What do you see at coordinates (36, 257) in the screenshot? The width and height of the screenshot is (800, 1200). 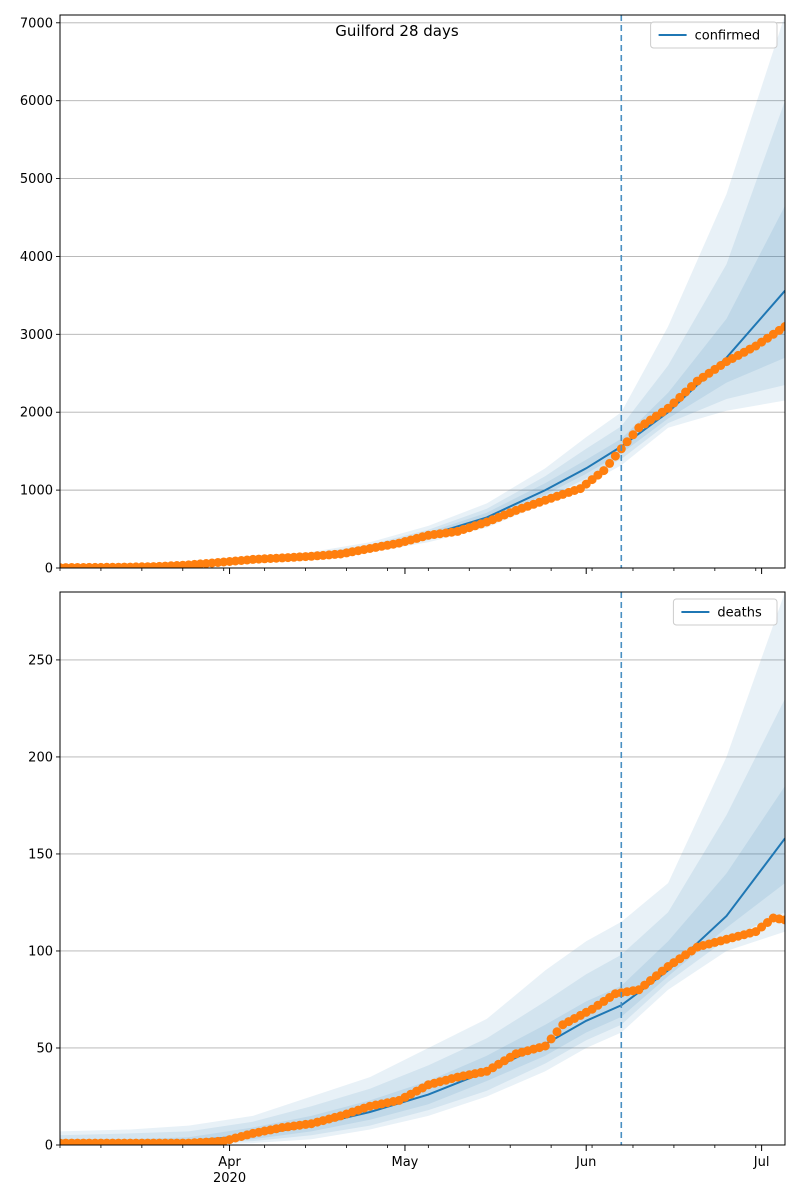 I see `y-tick-label: 4000` at bounding box center [36, 257].